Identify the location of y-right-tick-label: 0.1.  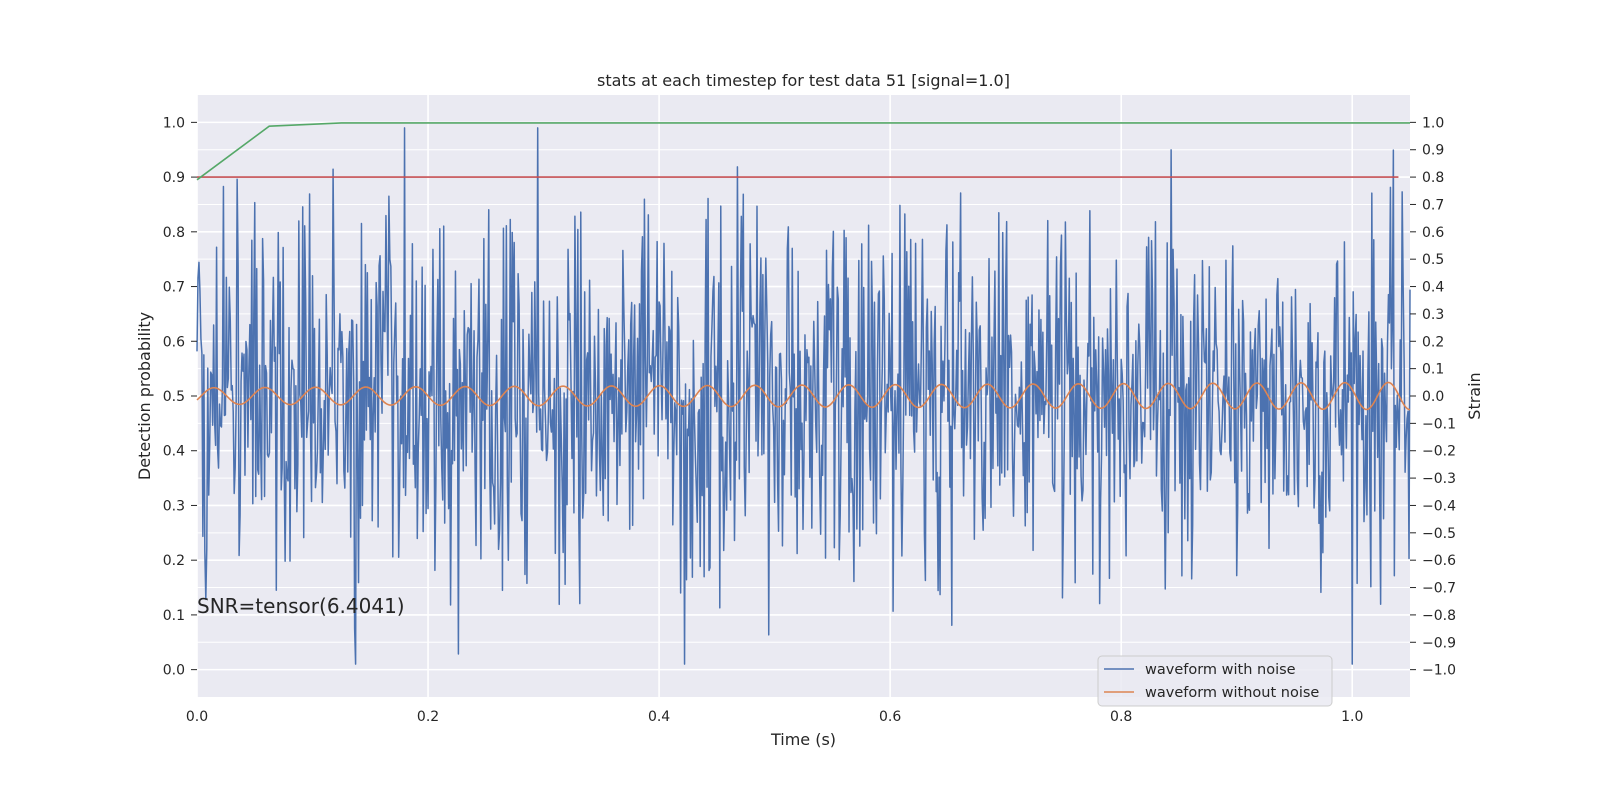
(1433, 370).